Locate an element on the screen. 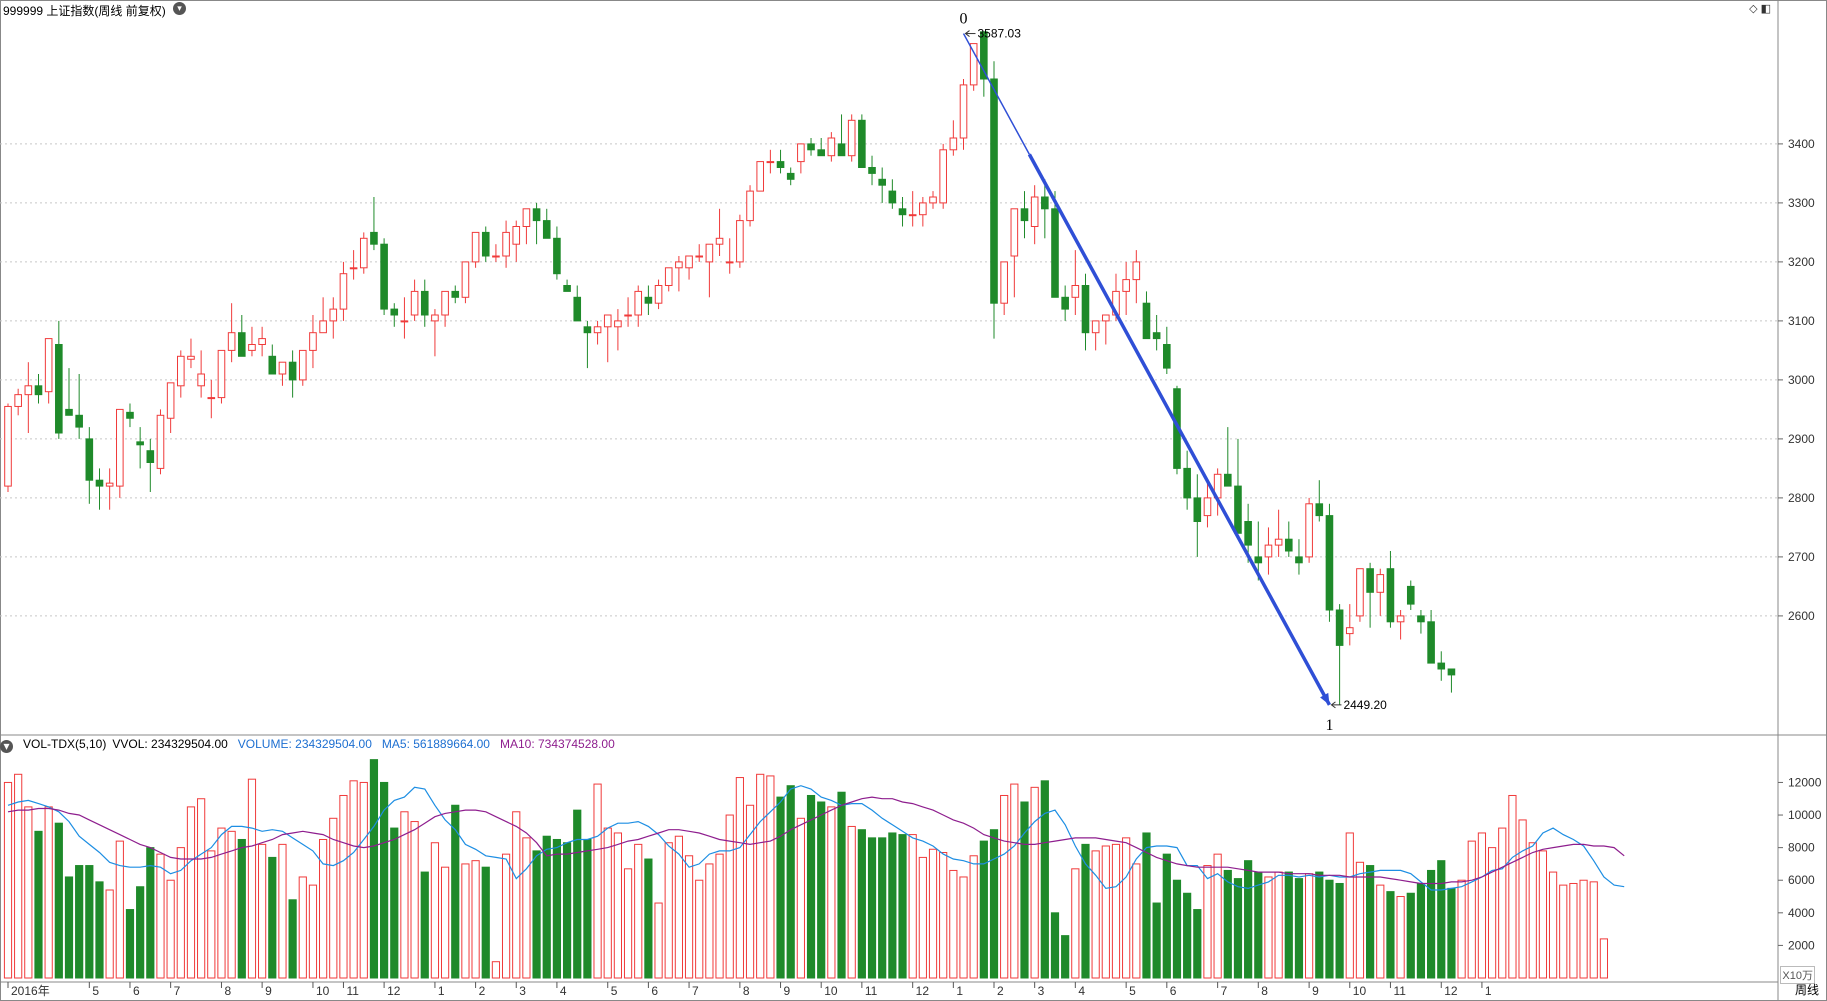  diamond-icon: ◇ is located at coordinates (1753, 9).